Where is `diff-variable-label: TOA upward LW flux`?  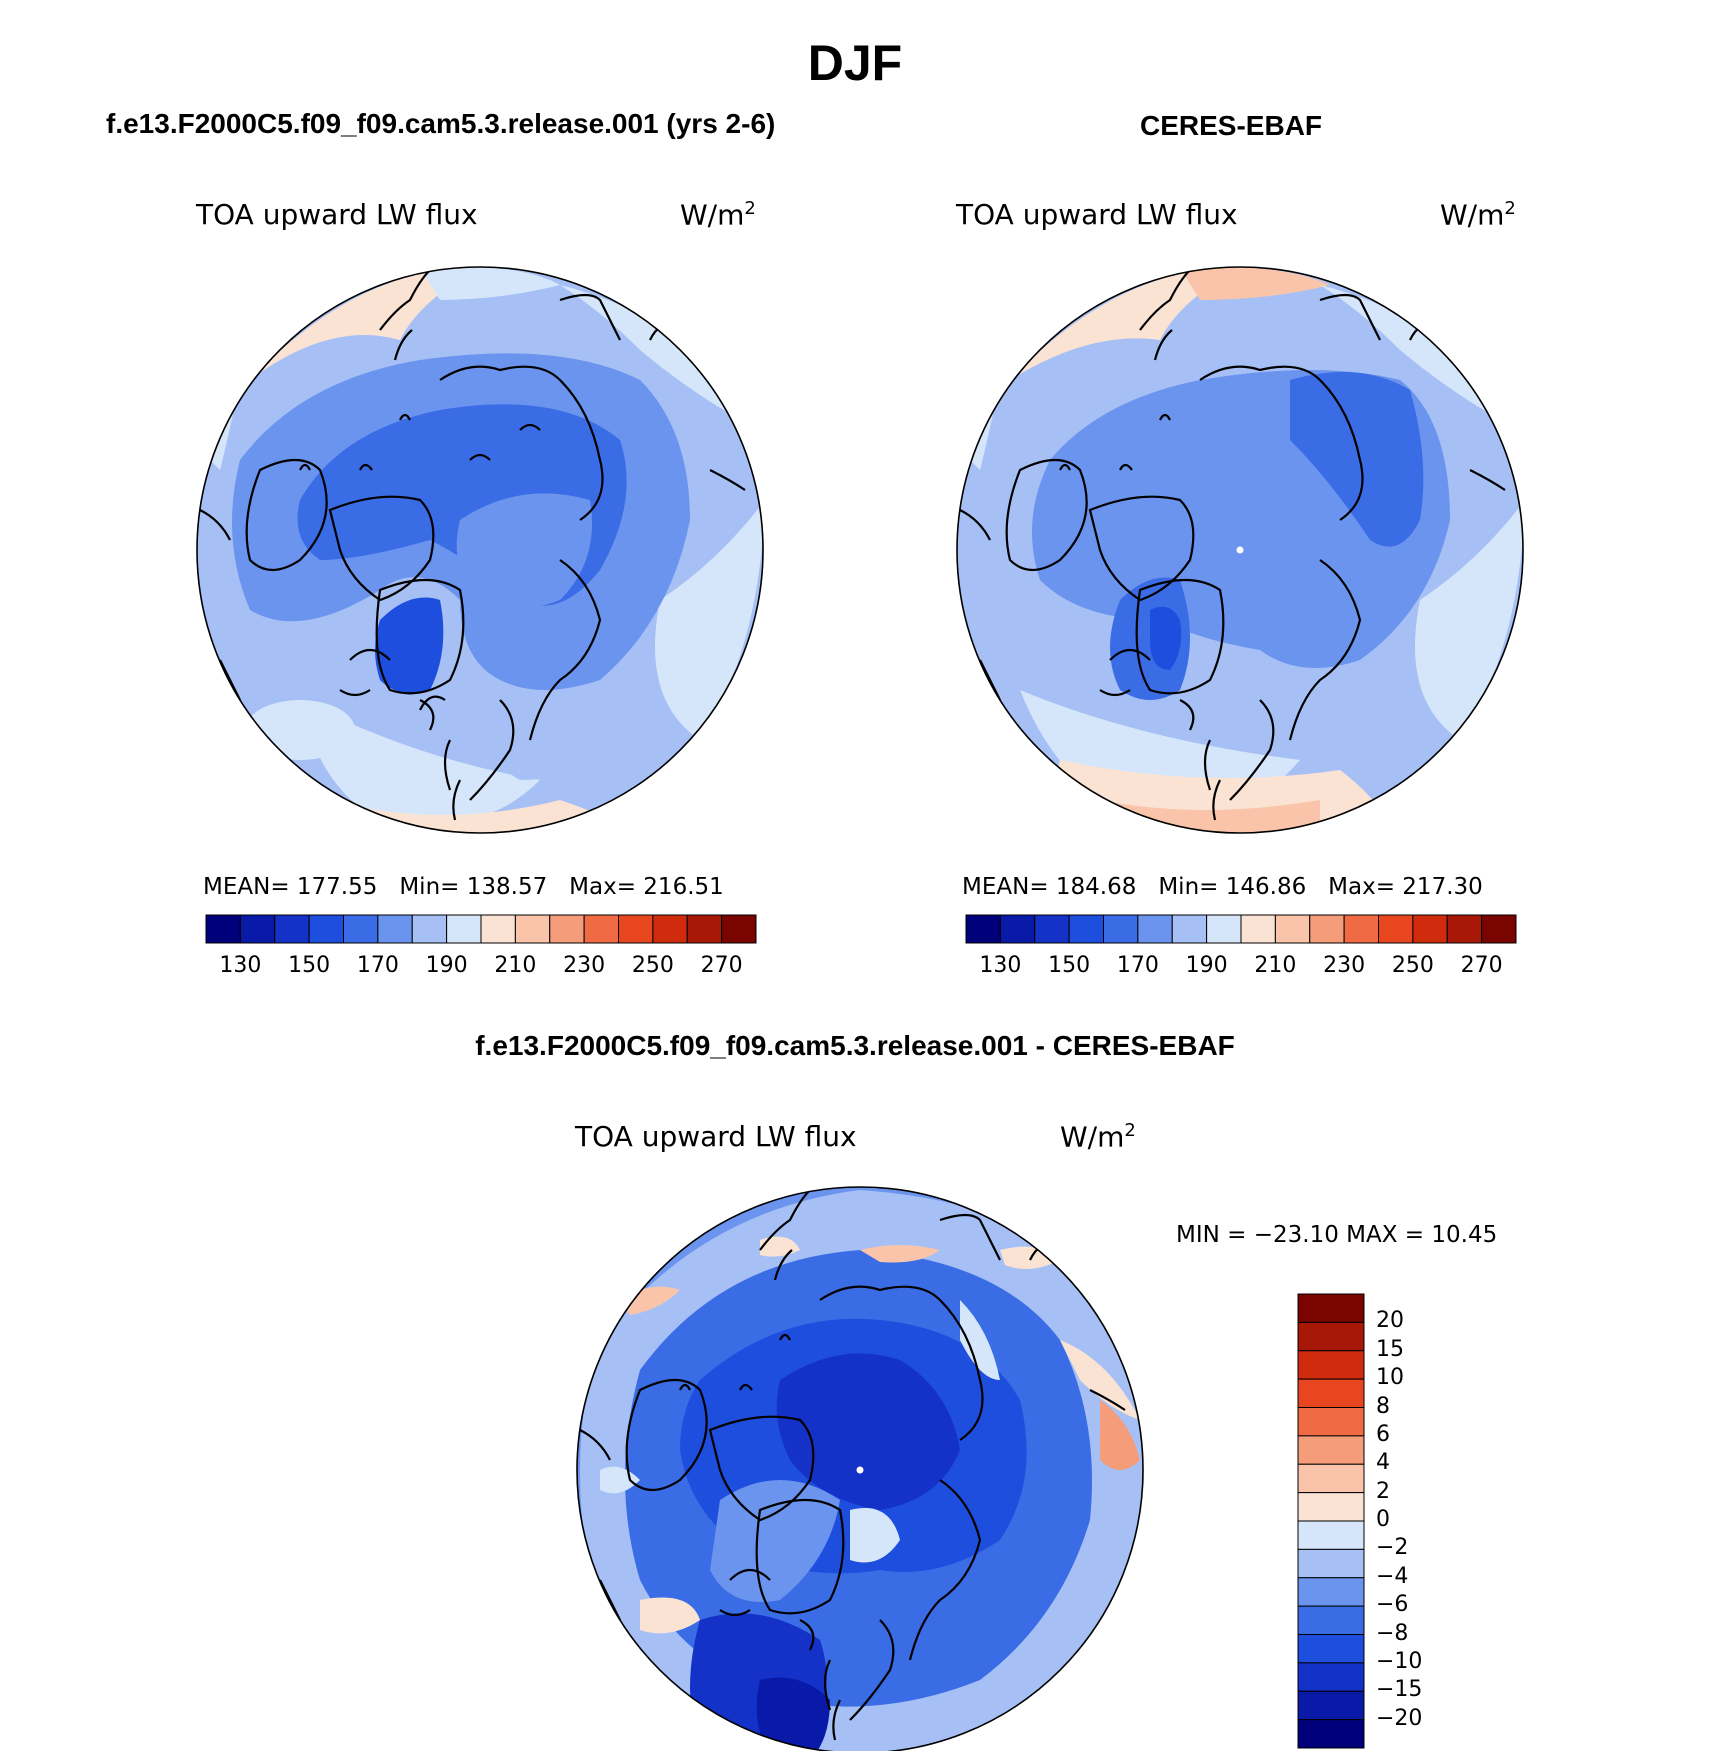
diff-variable-label: TOA upward LW flux is located at coordinates (716, 1136).